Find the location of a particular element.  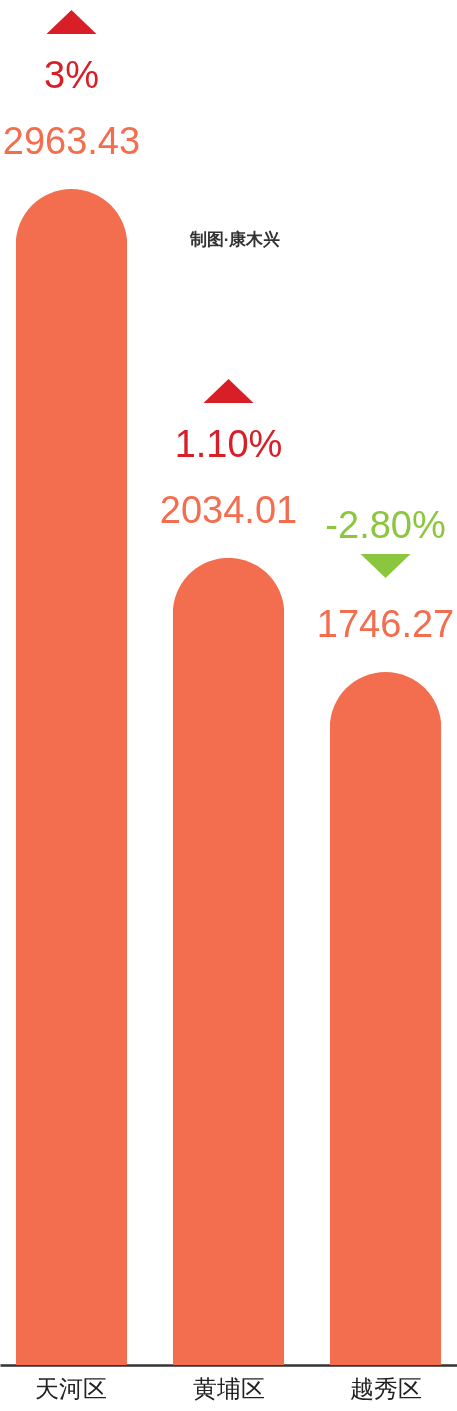

data-label: 2963.43 is located at coordinates (71, 141).